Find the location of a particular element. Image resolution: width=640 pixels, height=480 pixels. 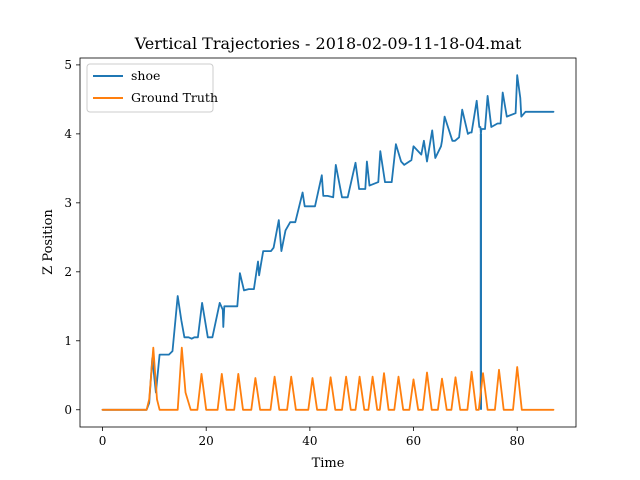

y-tick-label: 4 is located at coordinates (68, 134).